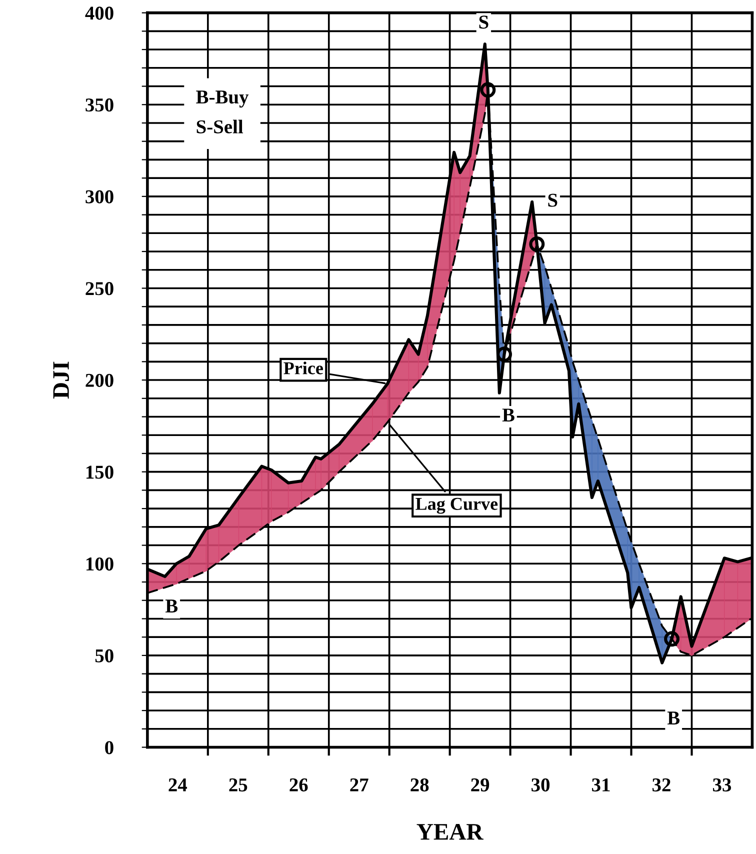  I want to click on x-tick-label: 30, so click(541, 785).